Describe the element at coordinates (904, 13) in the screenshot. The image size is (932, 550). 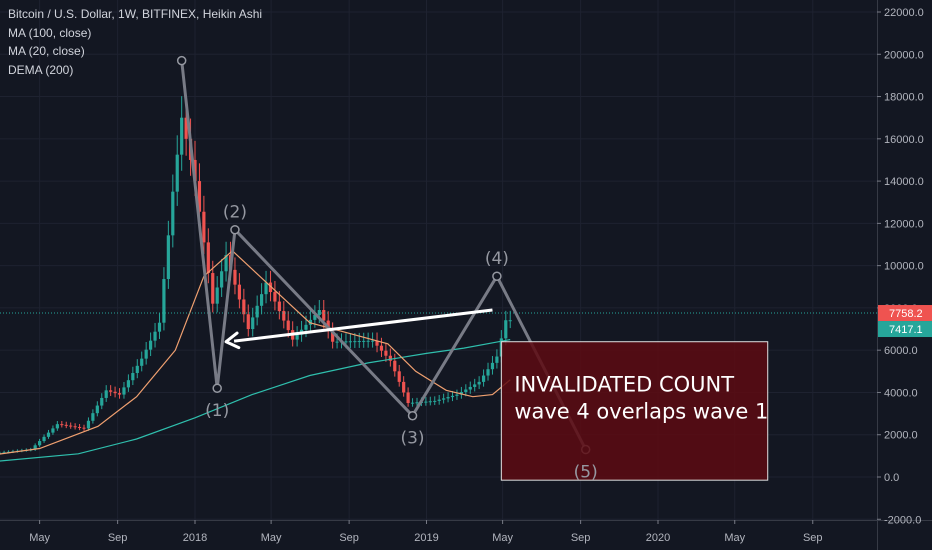
I see `y-tick-label: 22000.0` at that location.